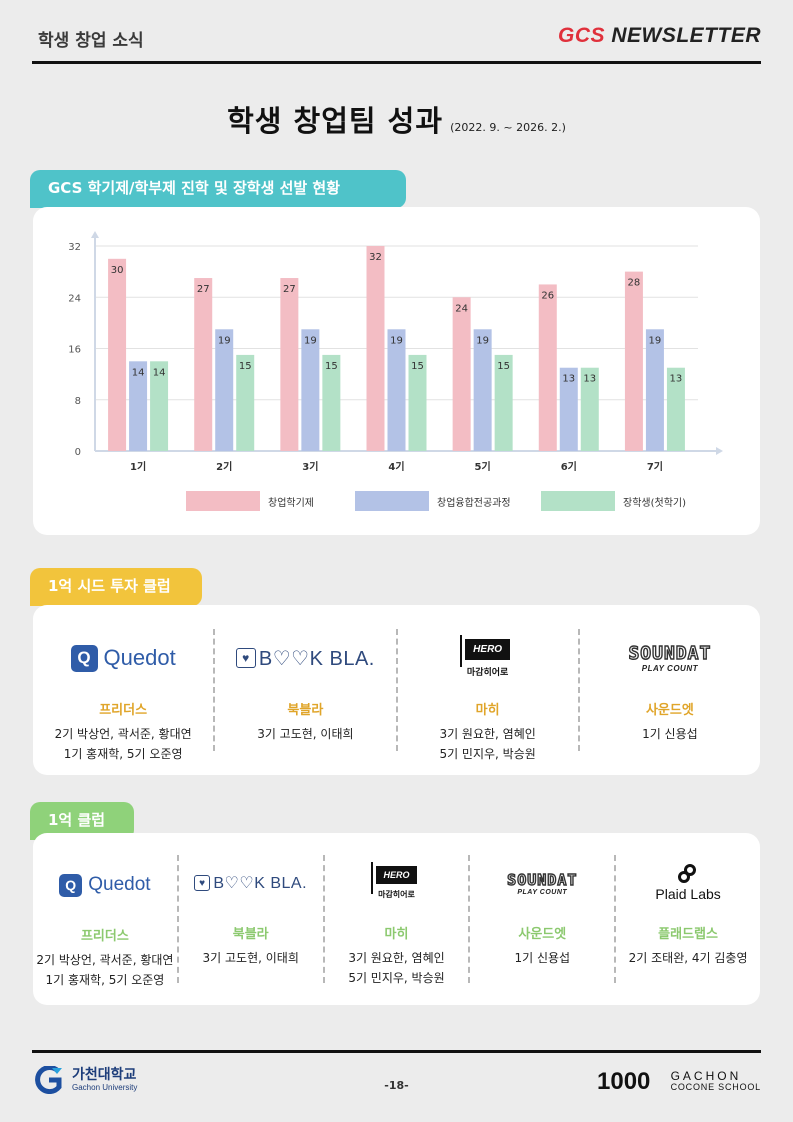 The height and width of the screenshot is (1122, 793). Describe the element at coordinates (117, 270) in the screenshot. I see `bar-value-label: 30` at that location.